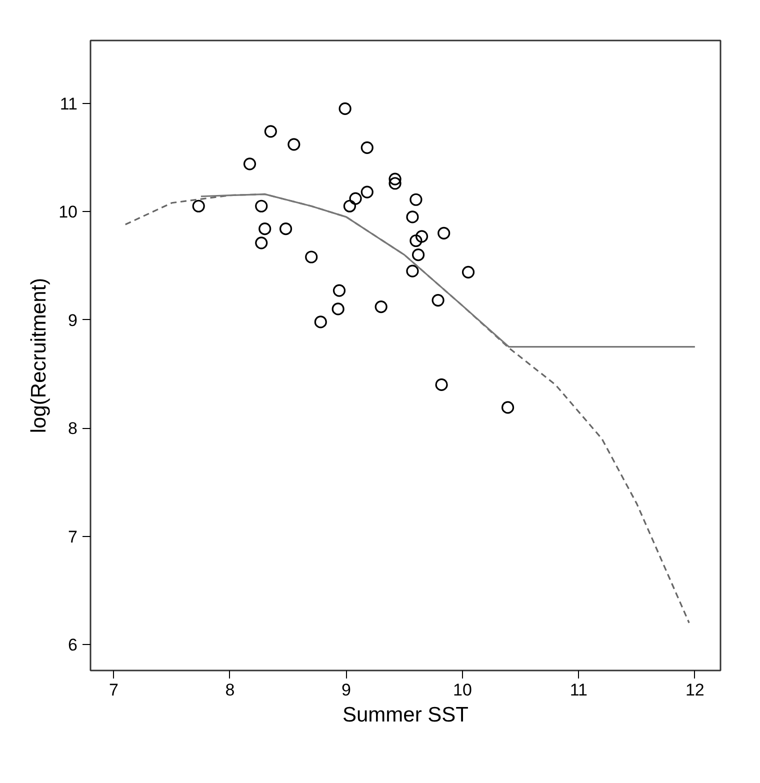 The image size is (760, 783). What do you see at coordinates (346, 690) in the screenshot?
I see `x-tick-label: 9` at bounding box center [346, 690].